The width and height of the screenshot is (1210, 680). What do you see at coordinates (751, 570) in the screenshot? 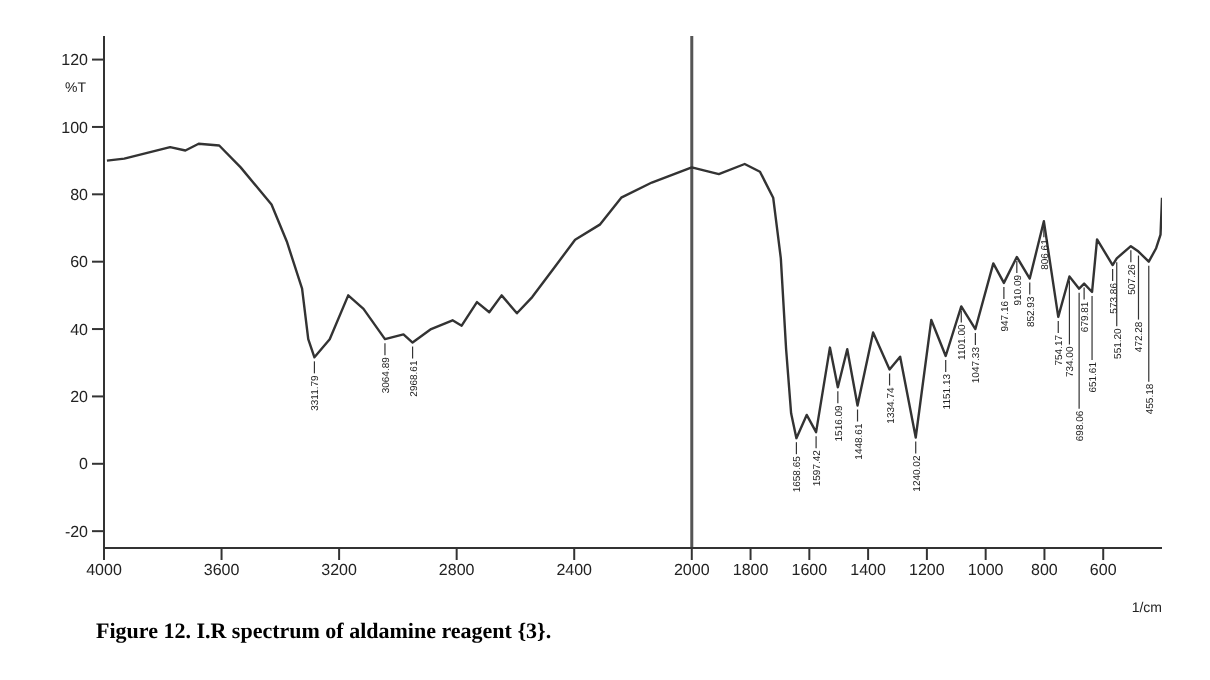
I see `x-tick-label: 1800` at bounding box center [751, 570].